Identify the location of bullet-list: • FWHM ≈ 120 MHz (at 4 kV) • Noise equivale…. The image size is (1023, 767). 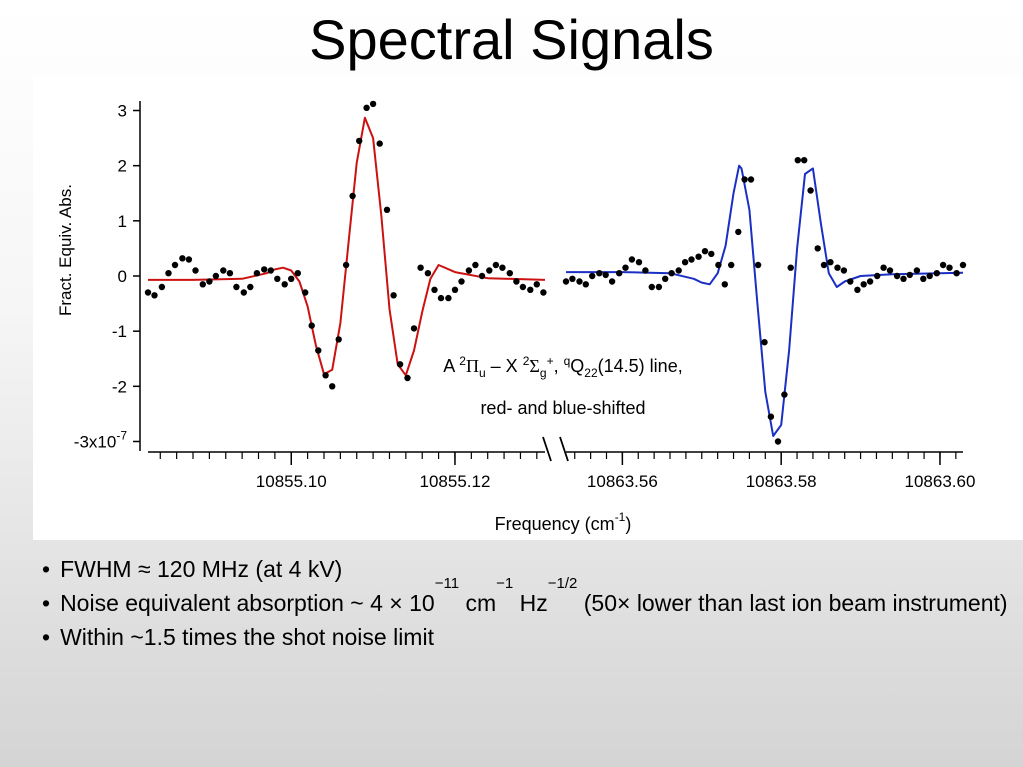
(529, 603).